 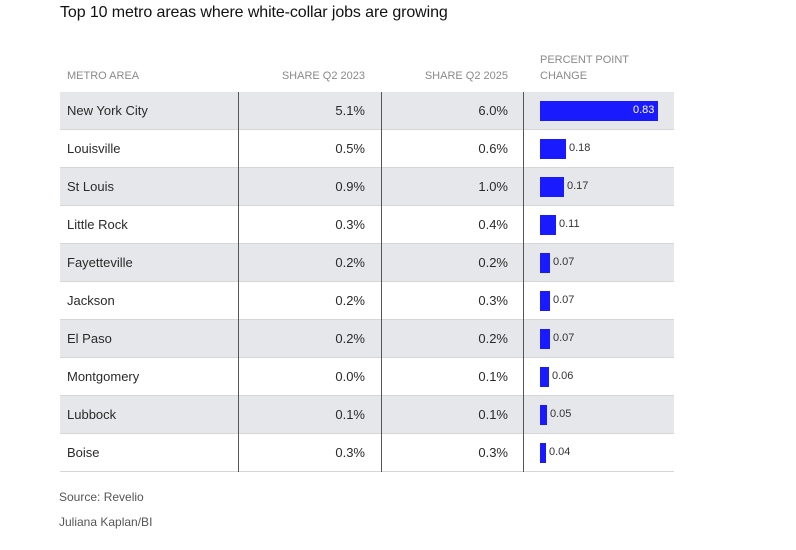 What do you see at coordinates (607, 414) in the screenshot?
I see `change-cell: 0.05` at bounding box center [607, 414].